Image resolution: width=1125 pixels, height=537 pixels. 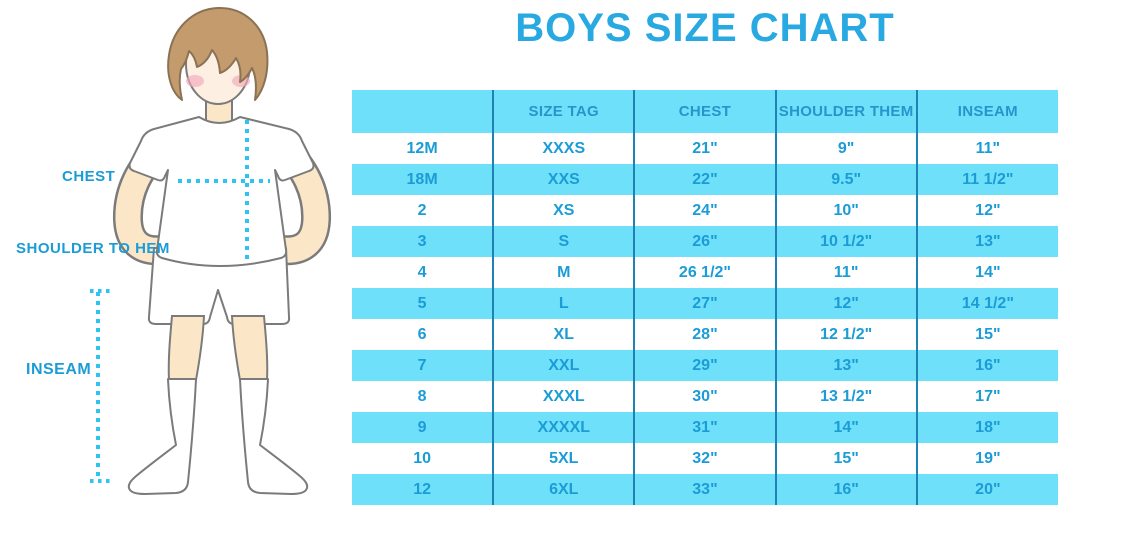 I want to click on table-cell: 24", so click(x=705, y=210).